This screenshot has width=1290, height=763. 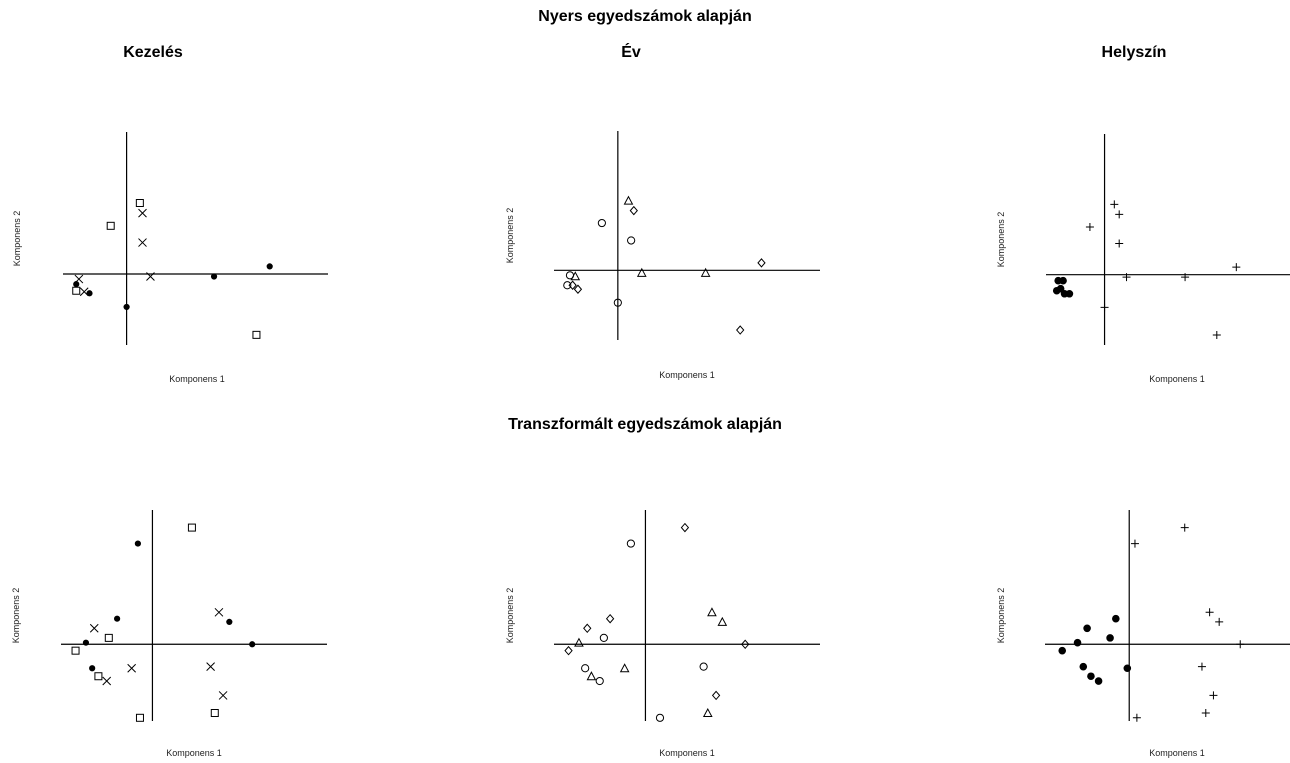 I want to click on scatter-panel-3: Komponens 1 Komponens 2, so click(x=1143, y=259).